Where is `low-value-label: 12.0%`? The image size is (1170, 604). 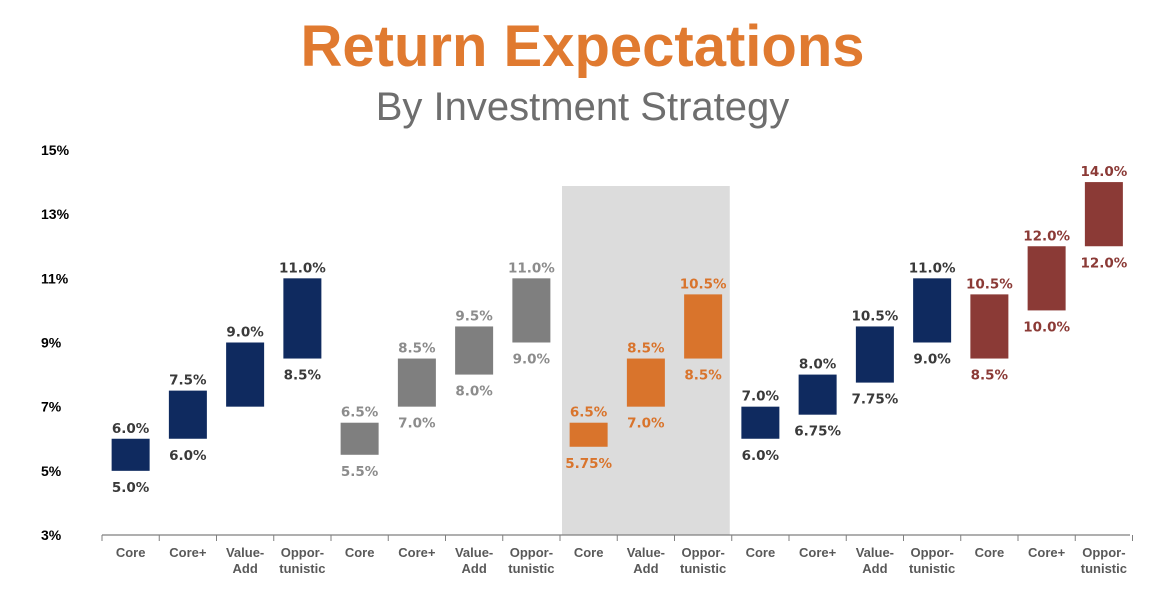 low-value-label: 12.0% is located at coordinates (1103, 263).